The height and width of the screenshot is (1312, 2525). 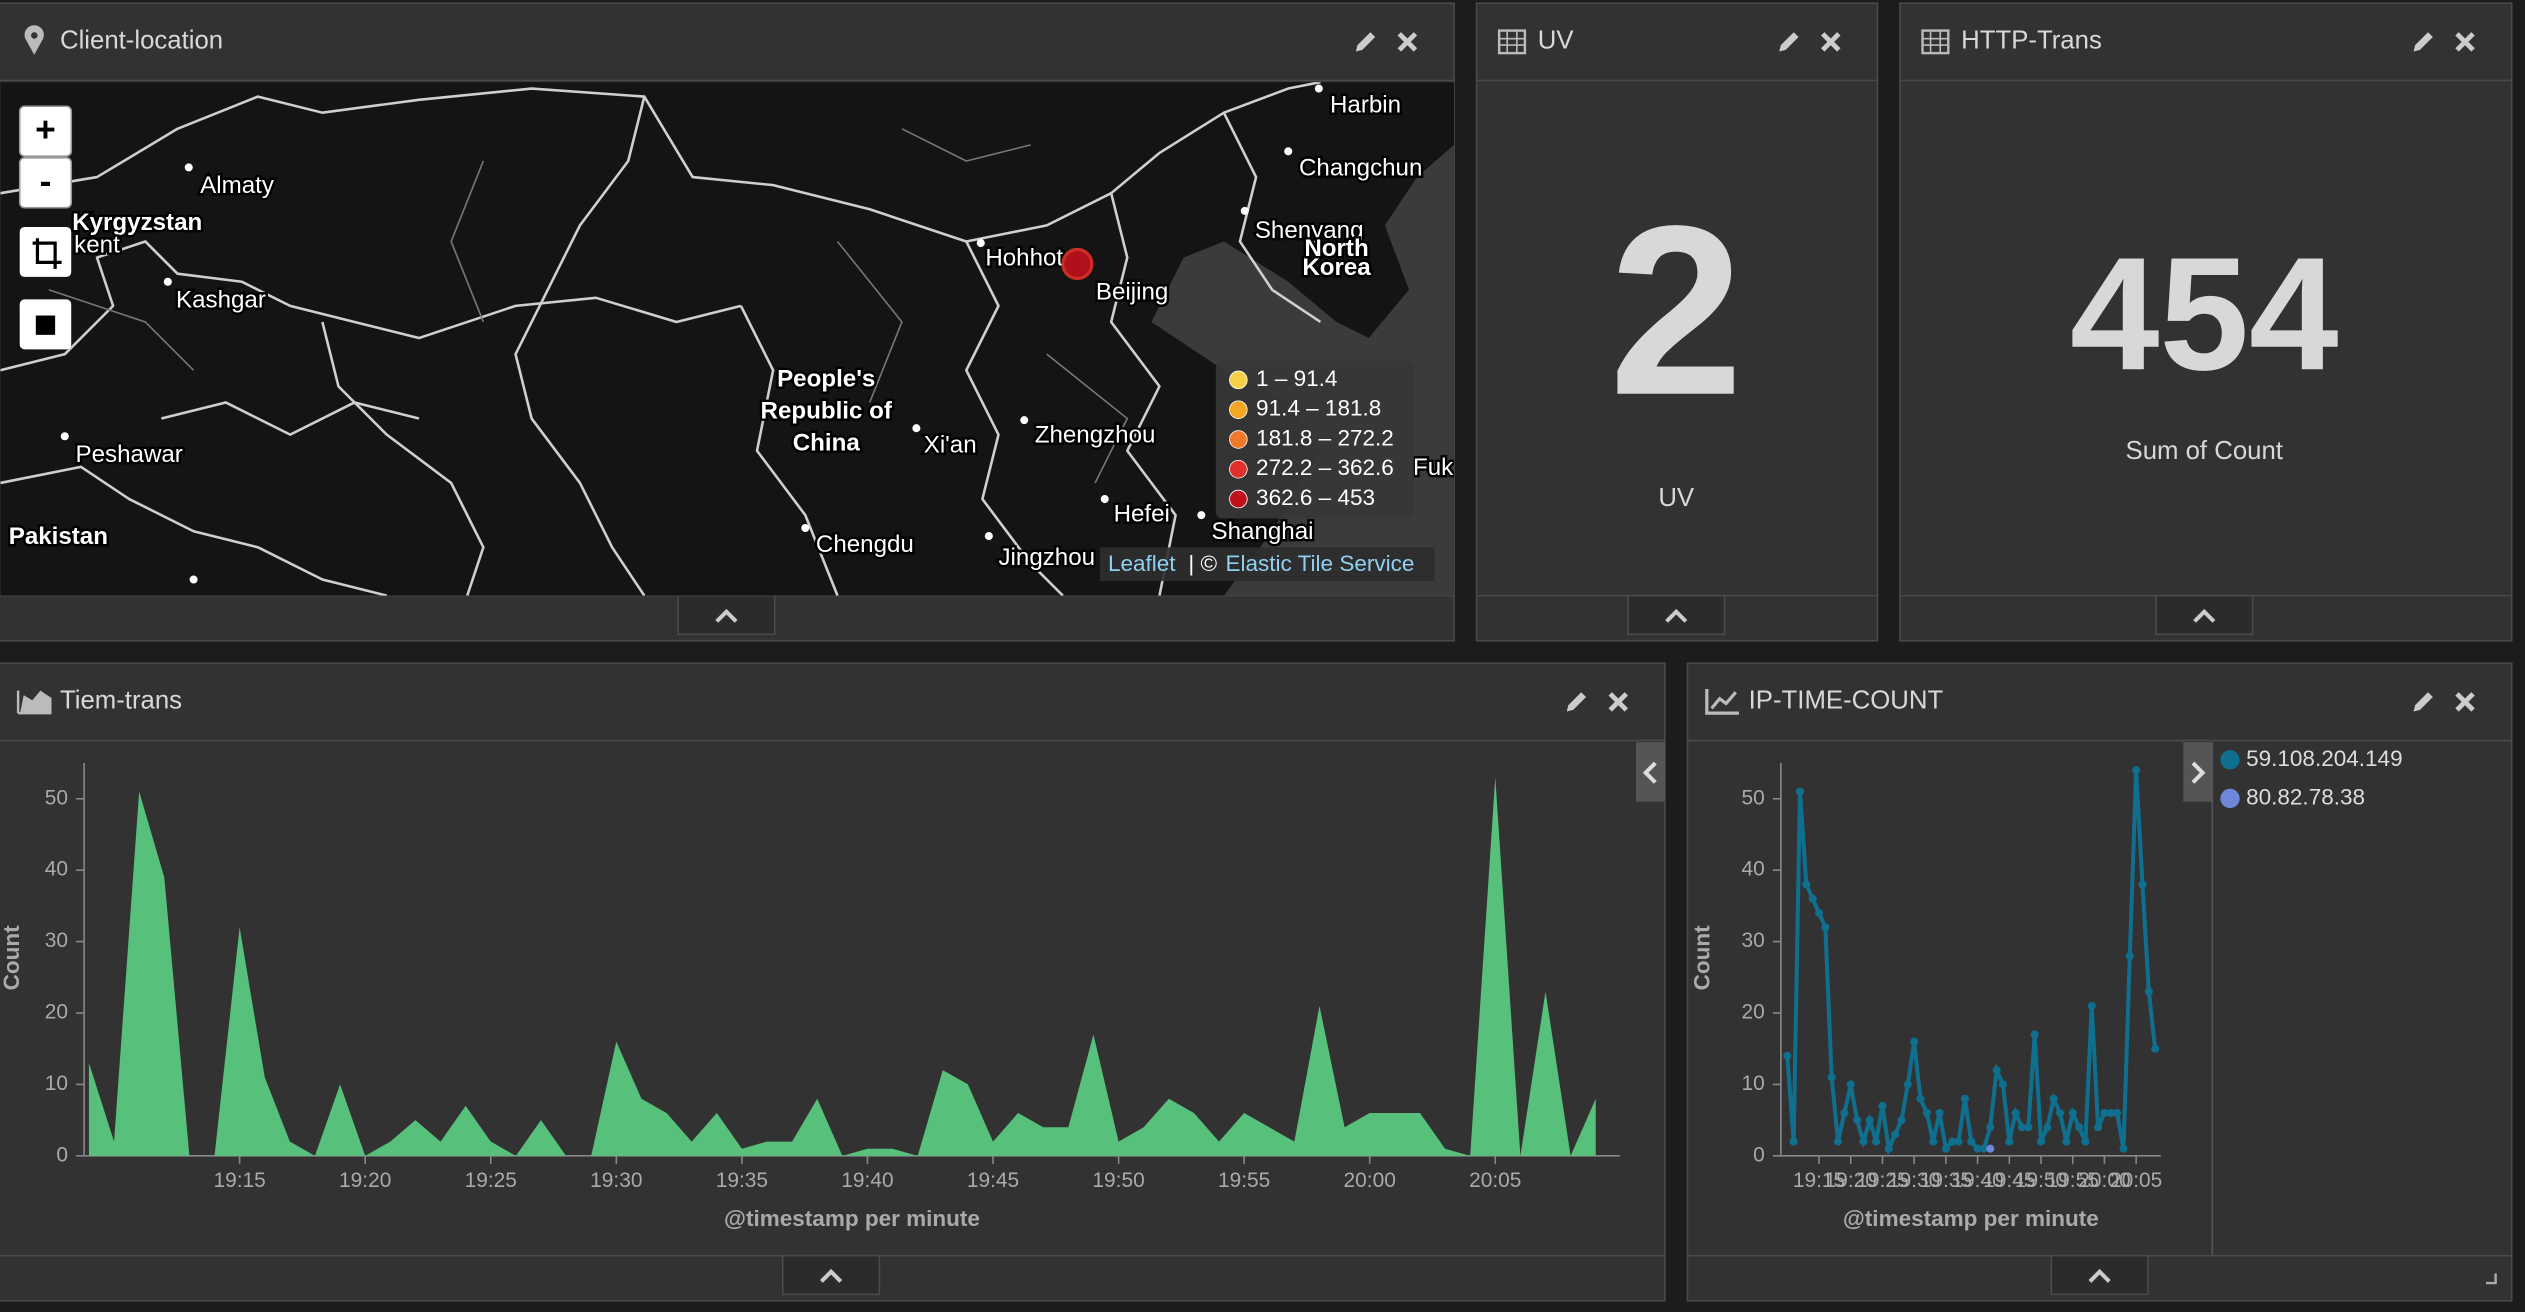 I want to click on y-tick-label: 10, so click(x=1752, y=1083).